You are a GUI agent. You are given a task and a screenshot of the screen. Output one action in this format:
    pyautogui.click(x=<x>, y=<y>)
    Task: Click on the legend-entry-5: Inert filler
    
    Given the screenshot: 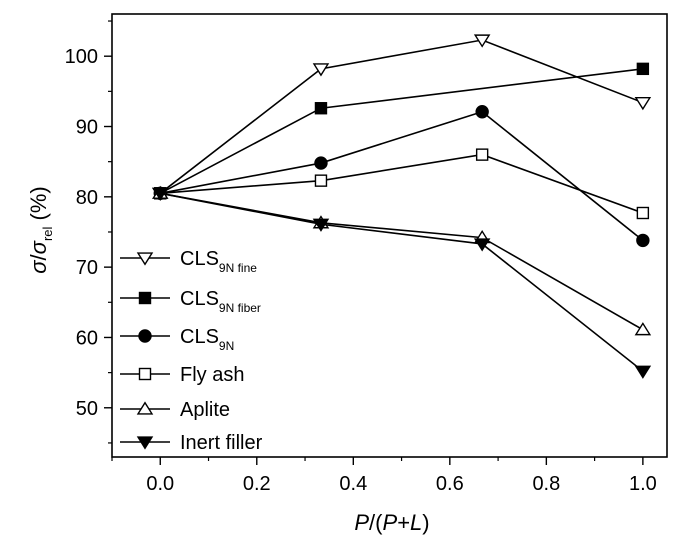 What is the action you would take?
    pyautogui.click(x=191, y=443)
    